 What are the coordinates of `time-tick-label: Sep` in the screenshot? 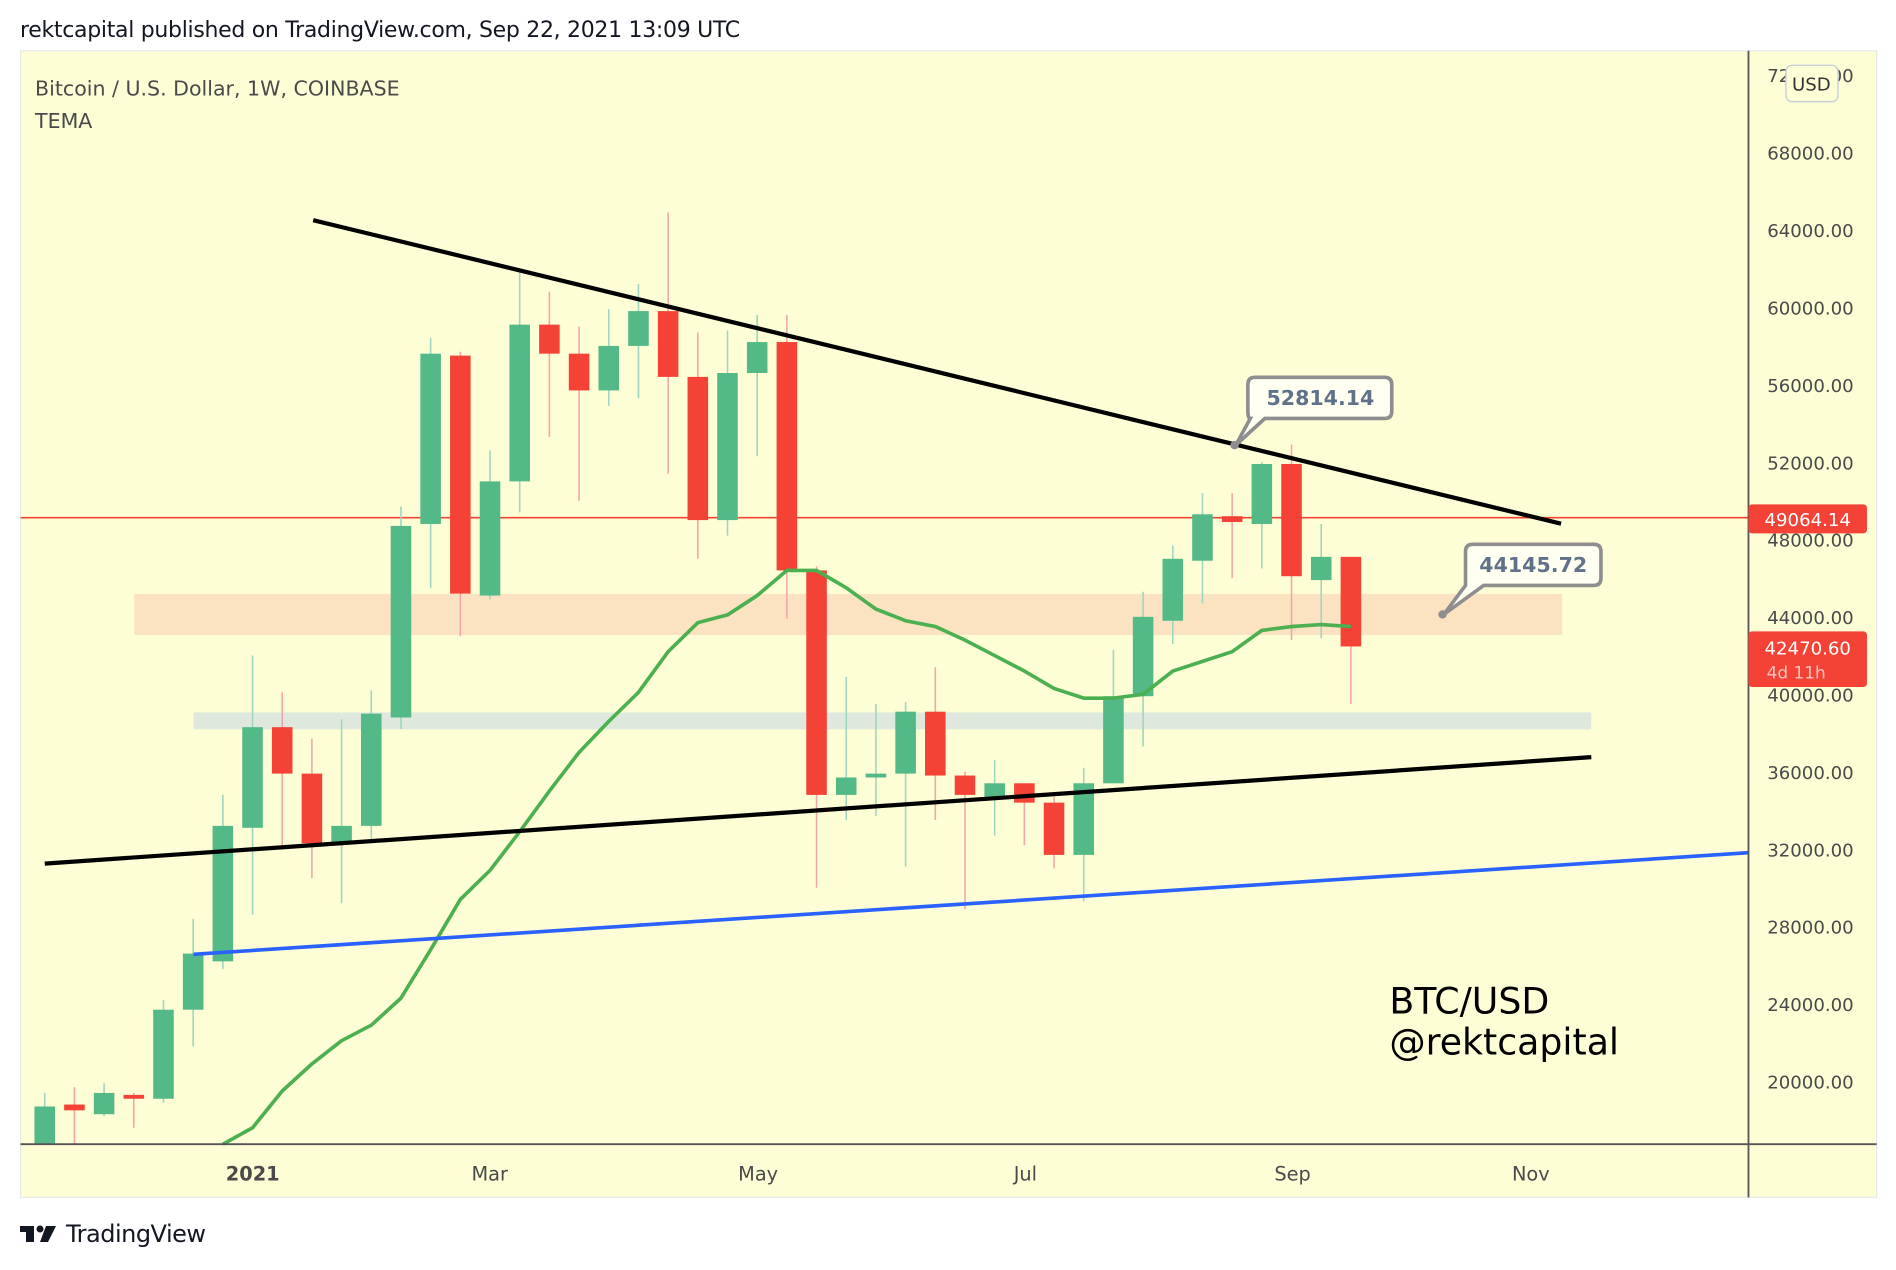 It's located at (1292, 1173).